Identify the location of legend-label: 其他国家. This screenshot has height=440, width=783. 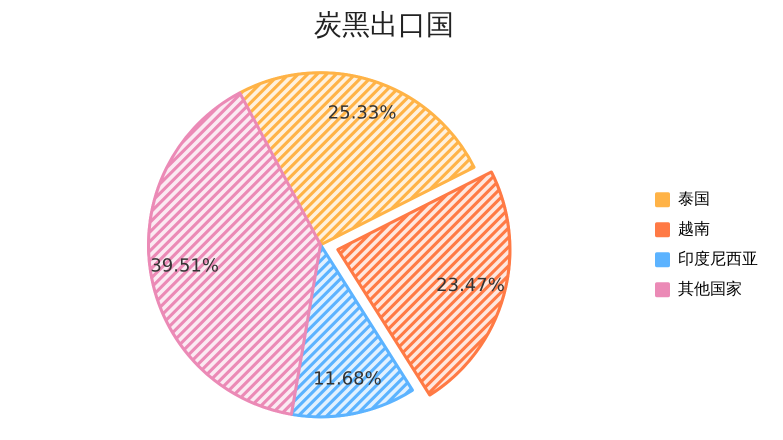
(710, 288).